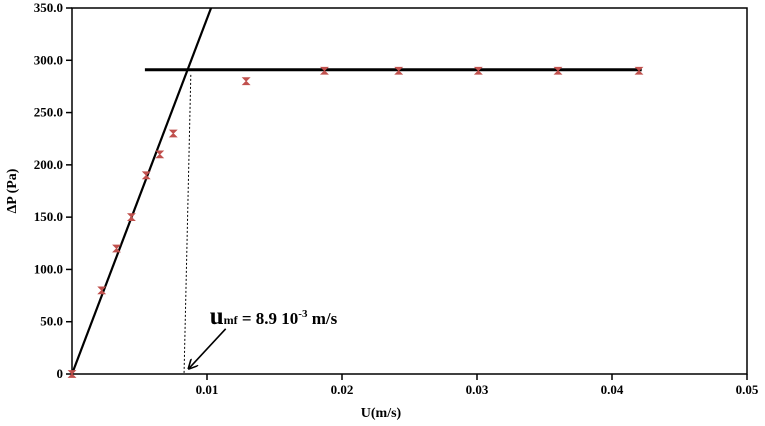 The image size is (765, 426). I want to click on y-axis: 0 50.0 100.0 150.0 200.0 250.0 300.0 350.0, so click(53, 190).